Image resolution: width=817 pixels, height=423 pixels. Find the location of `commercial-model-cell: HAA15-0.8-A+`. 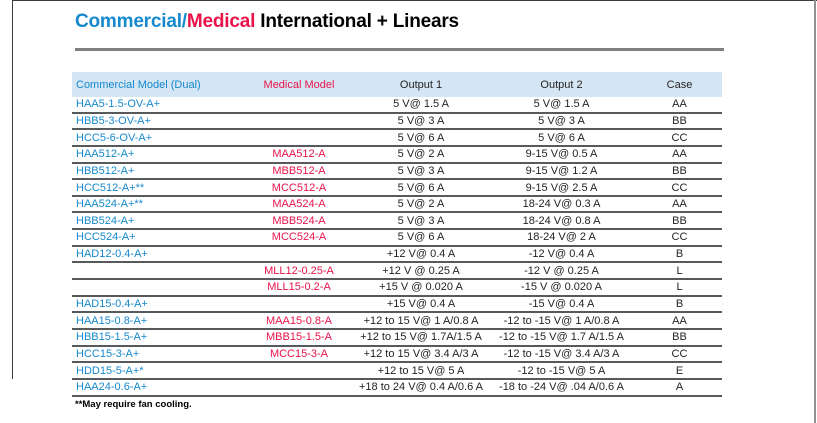

commercial-model-cell: HAA15-0.8-A+ is located at coordinates (112, 320).